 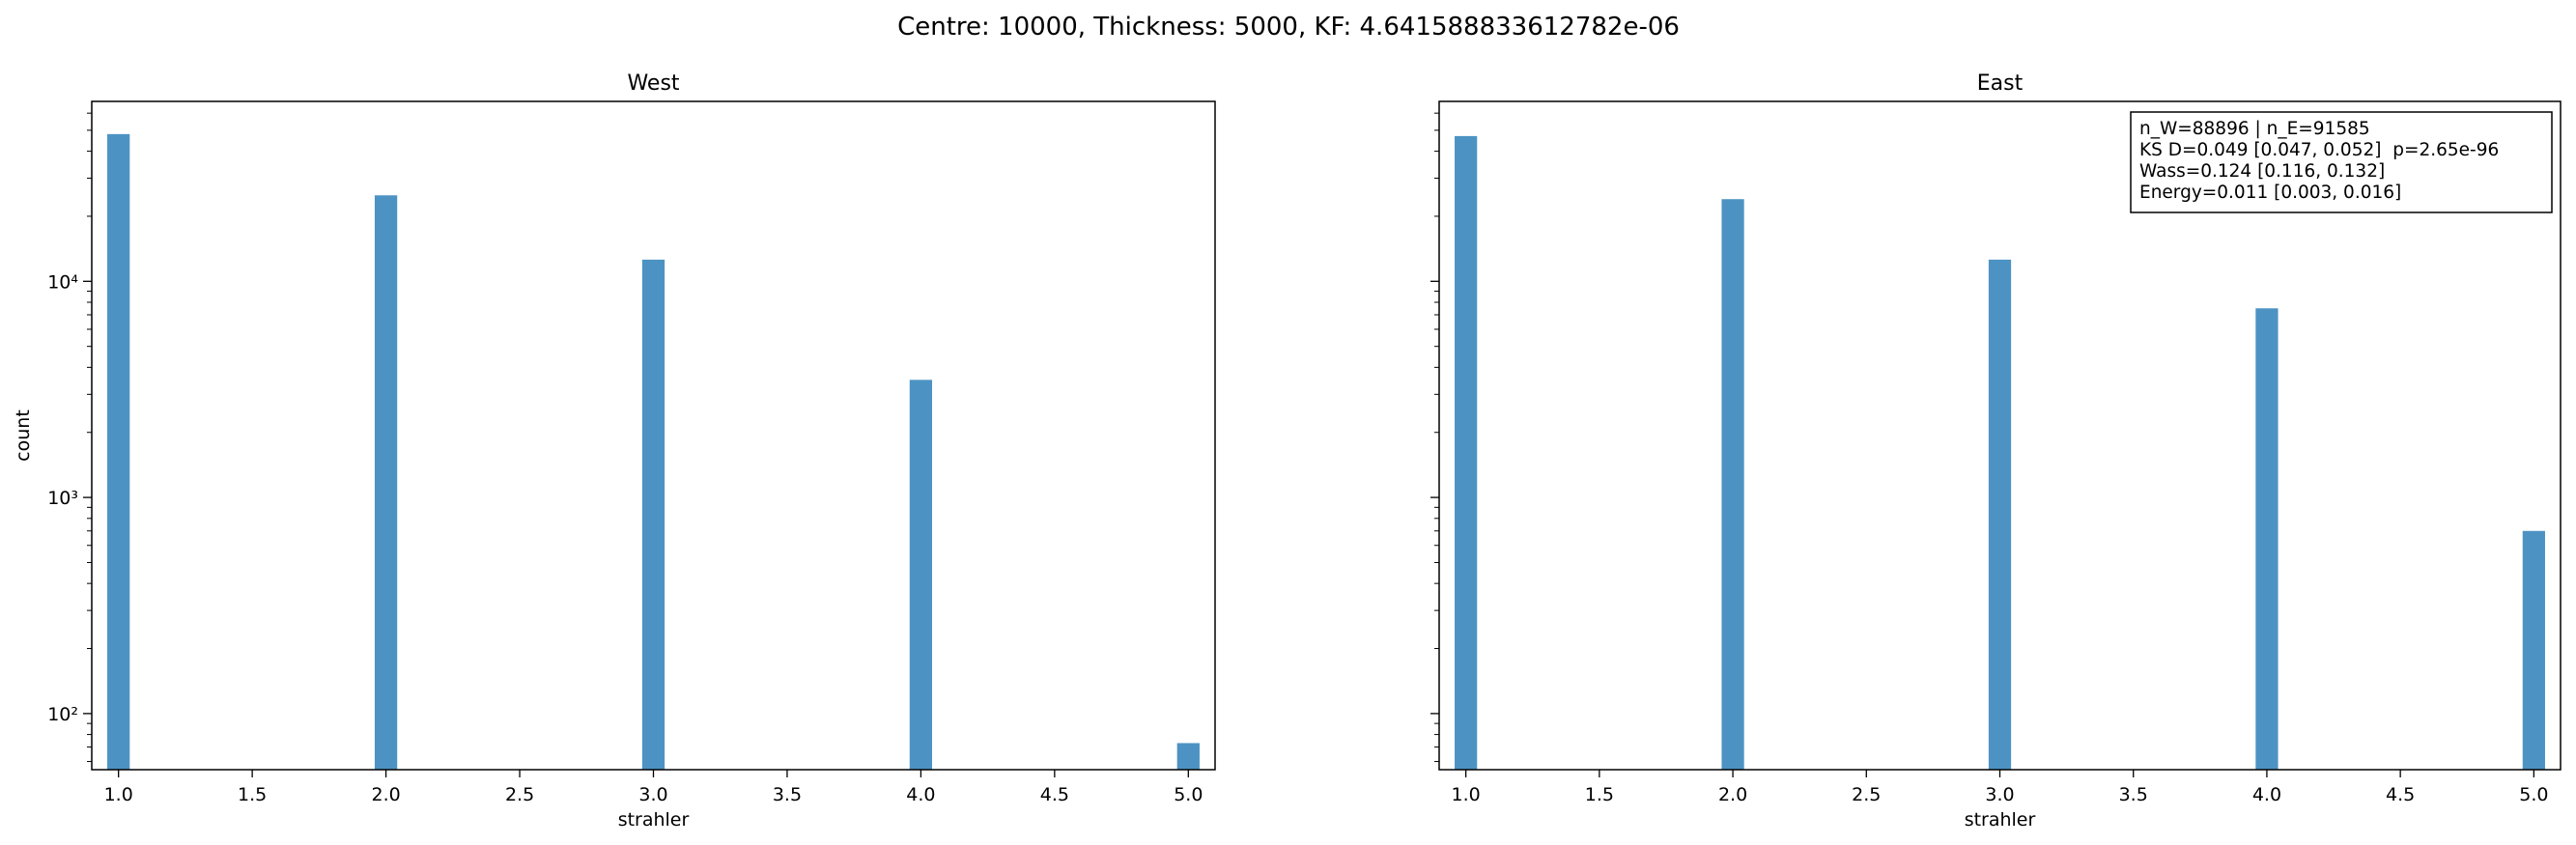 I want to click on stats-box, so click(x=2341, y=162).